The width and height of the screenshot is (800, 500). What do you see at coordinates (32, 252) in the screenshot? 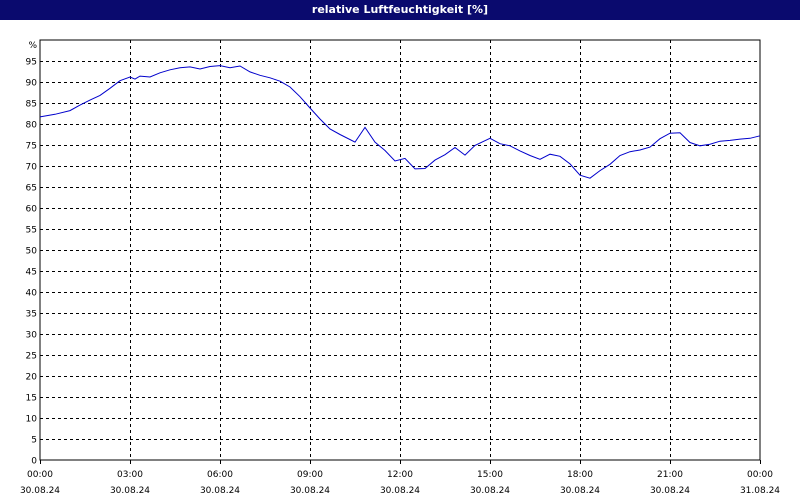
I see `y-tick-label: 50` at bounding box center [32, 252].